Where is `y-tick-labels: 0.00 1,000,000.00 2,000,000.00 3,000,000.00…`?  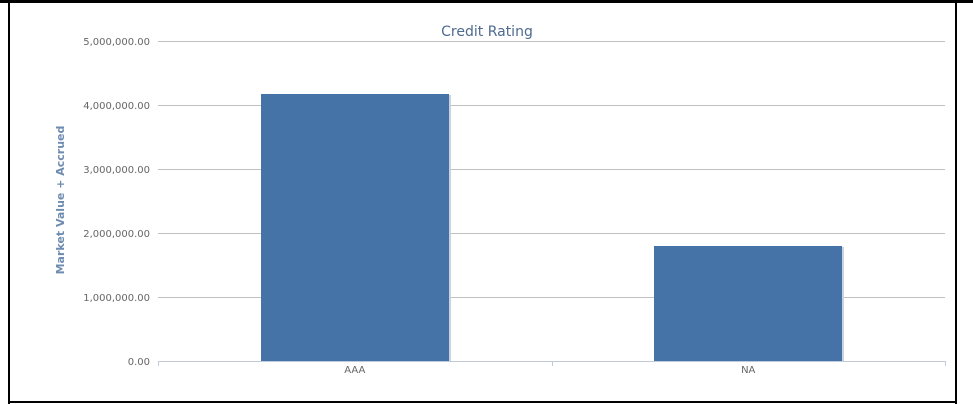 y-tick-labels: 0.00 1,000,000.00 2,000,000.00 3,000,000.00… is located at coordinates (116, 202).